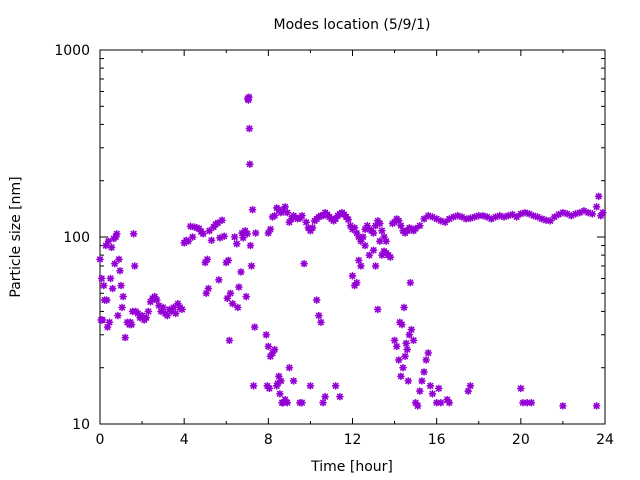  What do you see at coordinates (72, 51) in the screenshot?
I see `y-tick-label: 1000` at bounding box center [72, 51].